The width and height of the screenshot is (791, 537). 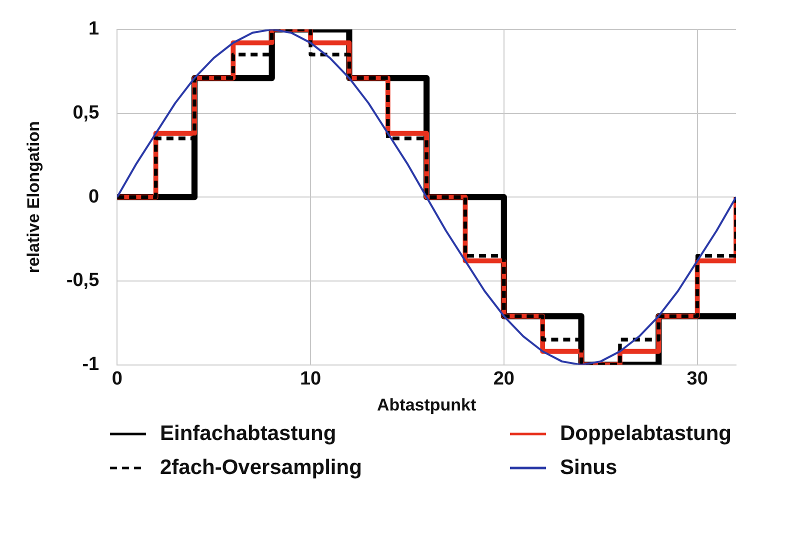 What do you see at coordinates (117, 379) in the screenshot?
I see `x-tick-label: 0` at bounding box center [117, 379].